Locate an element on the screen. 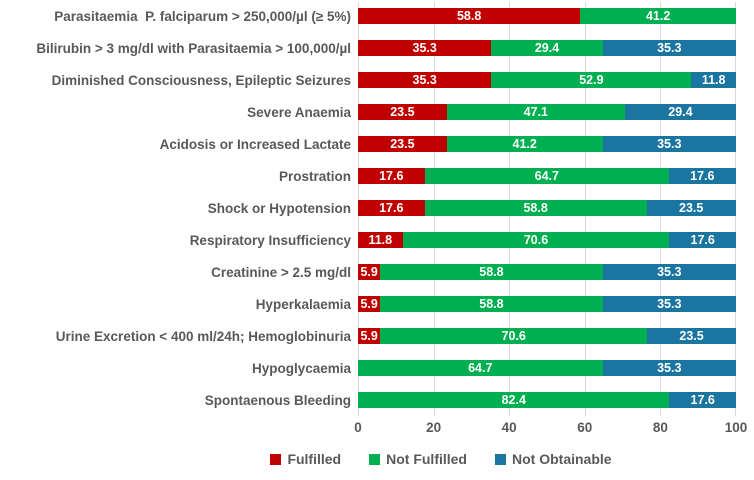  category-row: Prostration 17.6 64.7 17.6 is located at coordinates (377, 176).